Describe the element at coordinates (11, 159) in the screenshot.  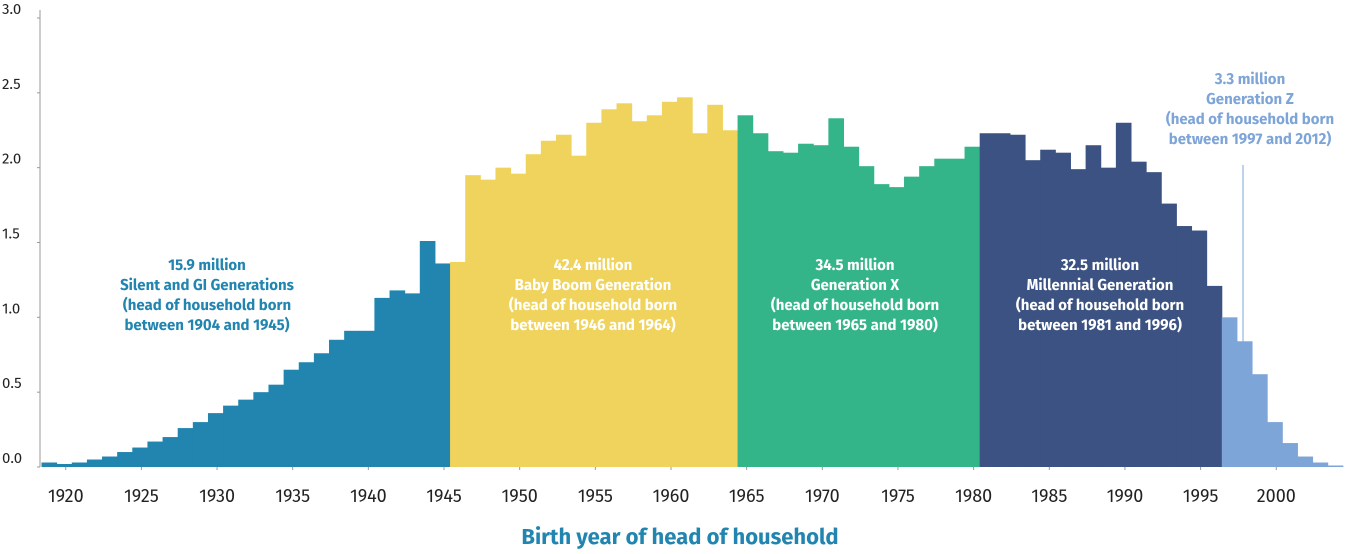
I see `y-tick-label: 2.0` at that location.